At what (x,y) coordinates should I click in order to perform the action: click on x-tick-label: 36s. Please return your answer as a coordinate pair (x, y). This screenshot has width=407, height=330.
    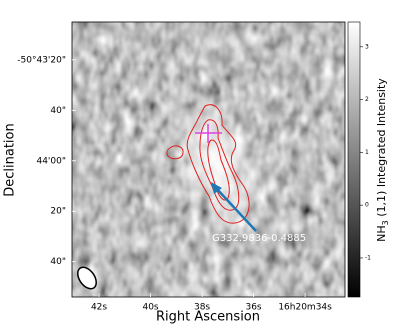
    Looking at the image, I should click on (253, 308).